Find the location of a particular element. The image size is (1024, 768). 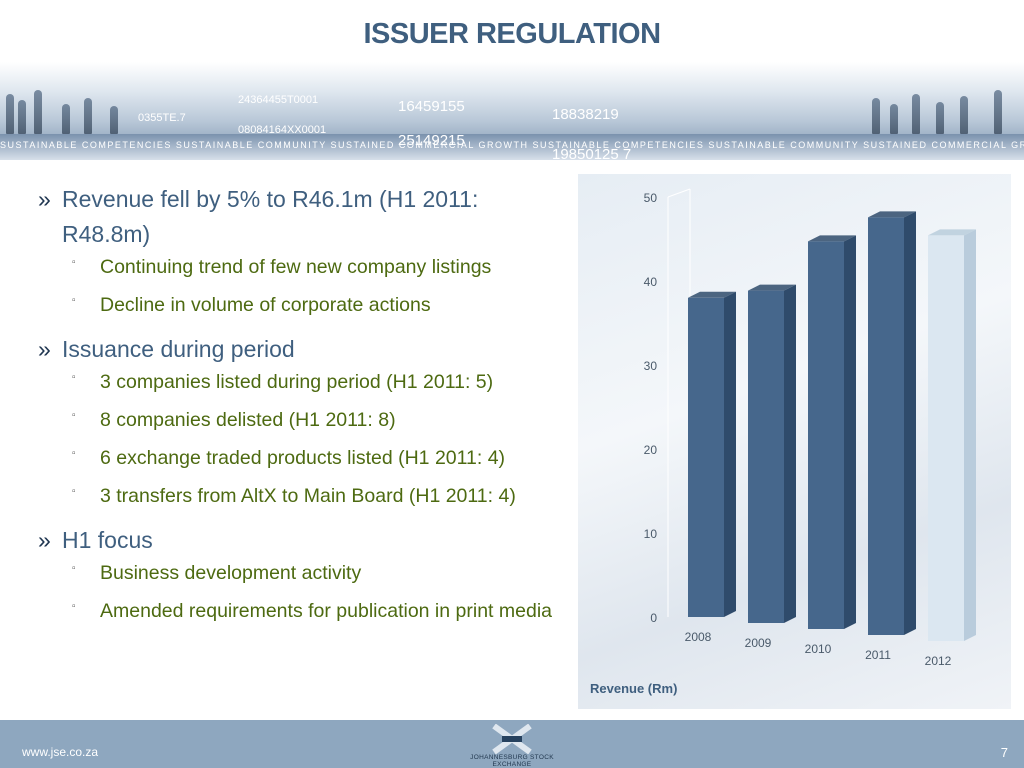

page-number: 7 is located at coordinates (1004, 752).